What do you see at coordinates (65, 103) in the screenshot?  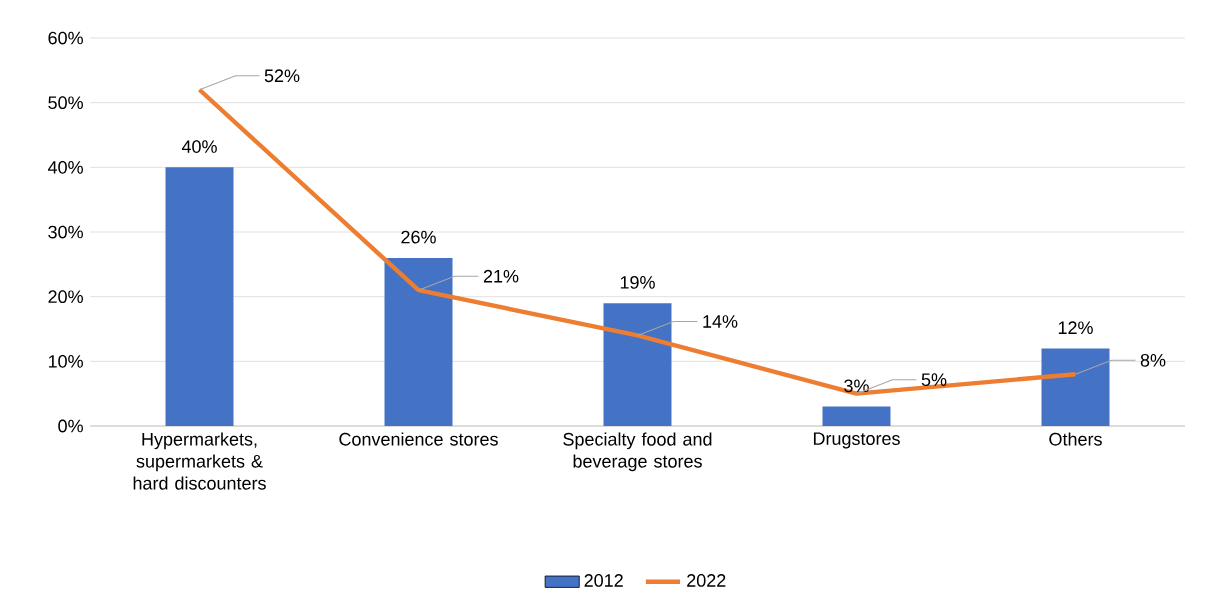 I see `y-tick-label: 50%` at bounding box center [65, 103].